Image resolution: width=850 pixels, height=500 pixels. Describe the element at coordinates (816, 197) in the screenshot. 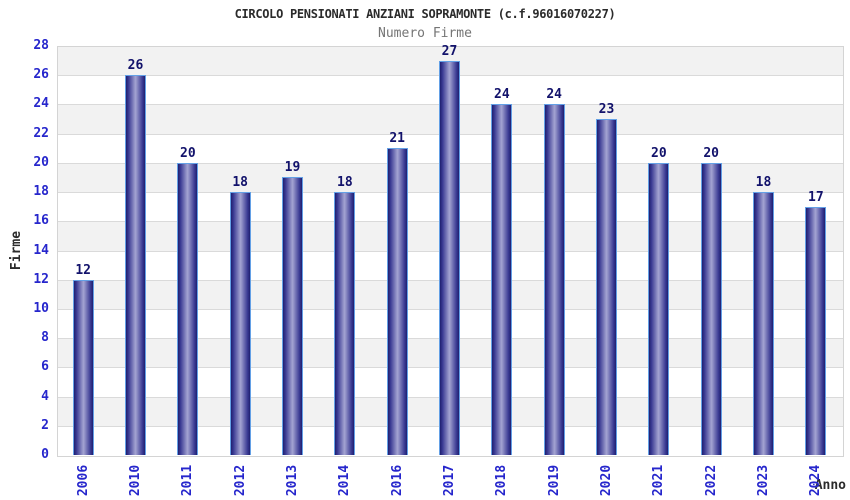

I see `bar-value-label: 17` at that location.